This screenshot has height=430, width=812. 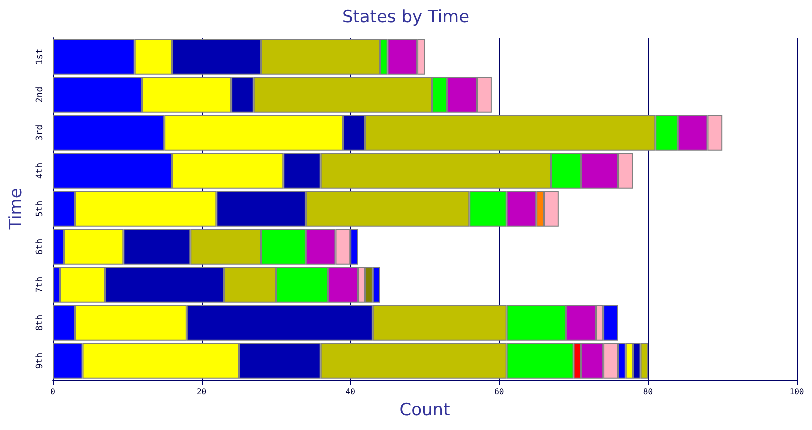 I want to click on y-tick-label: 7th, so click(x=41, y=285).